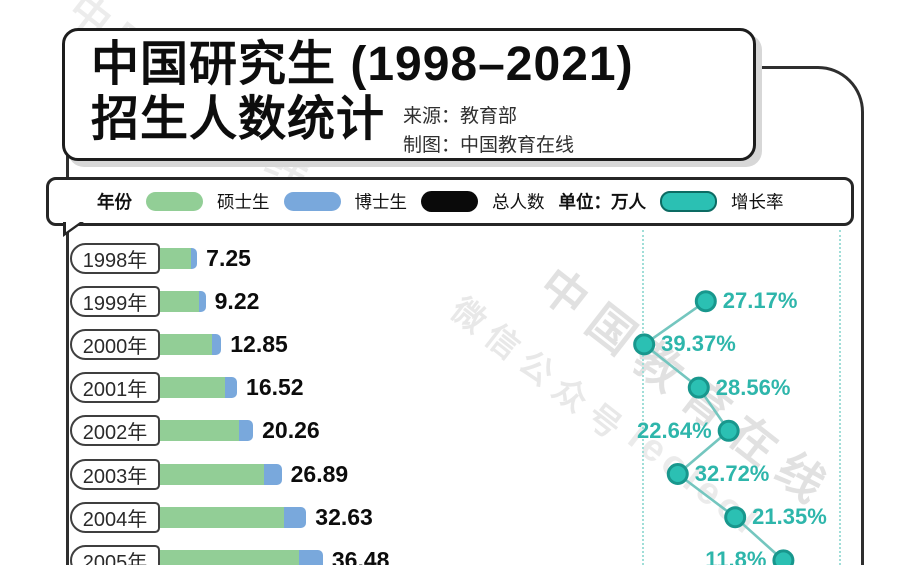 The height and width of the screenshot is (565, 900). I want to click on bar-row: 2000年 12.85, so click(179, 344).